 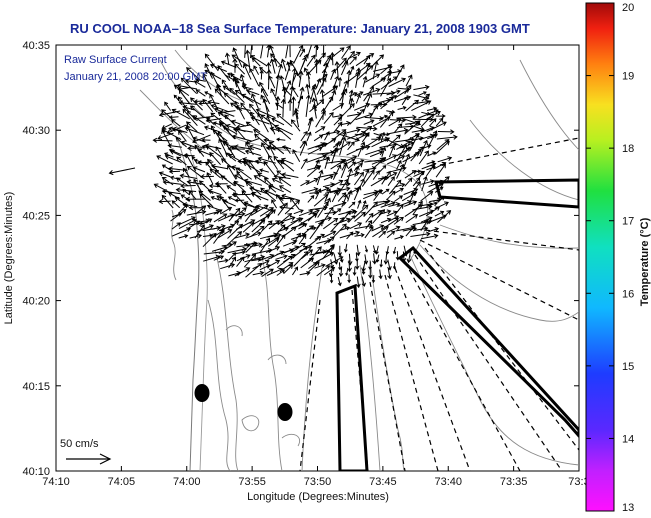 What do you see at coordinates (600, 257) in the screenshot?
I see `colorbar` at bounding box center [600, 257].